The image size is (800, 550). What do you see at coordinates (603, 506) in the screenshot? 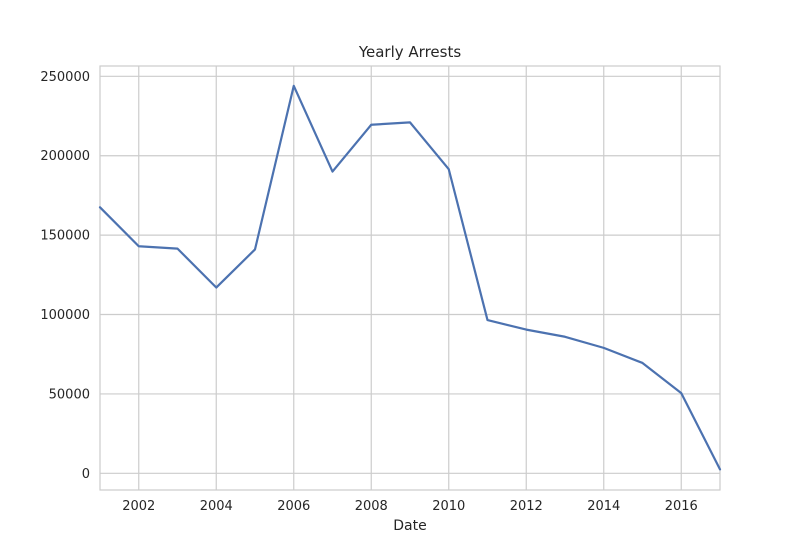
I see `x-tick-label: 2014` at bounding box center [603, 506].